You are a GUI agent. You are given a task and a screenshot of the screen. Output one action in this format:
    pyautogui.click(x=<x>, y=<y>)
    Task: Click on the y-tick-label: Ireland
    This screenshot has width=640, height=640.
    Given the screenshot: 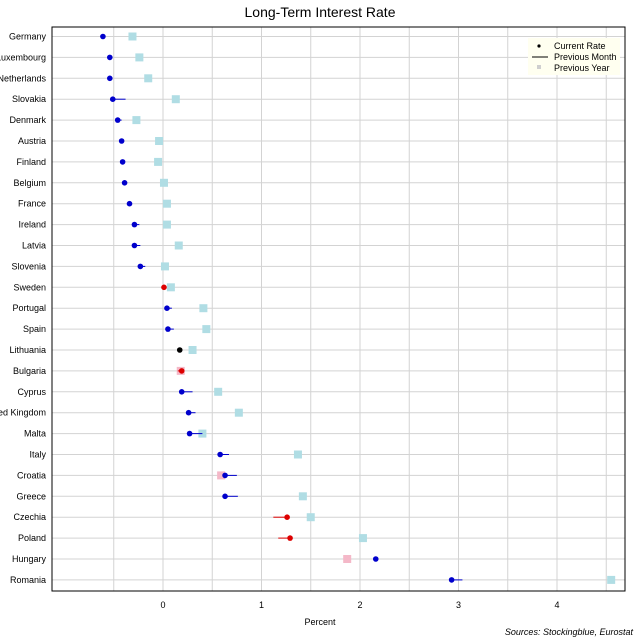 What is the action you would take?
    pyautogui.click(x=32, y=225)
    